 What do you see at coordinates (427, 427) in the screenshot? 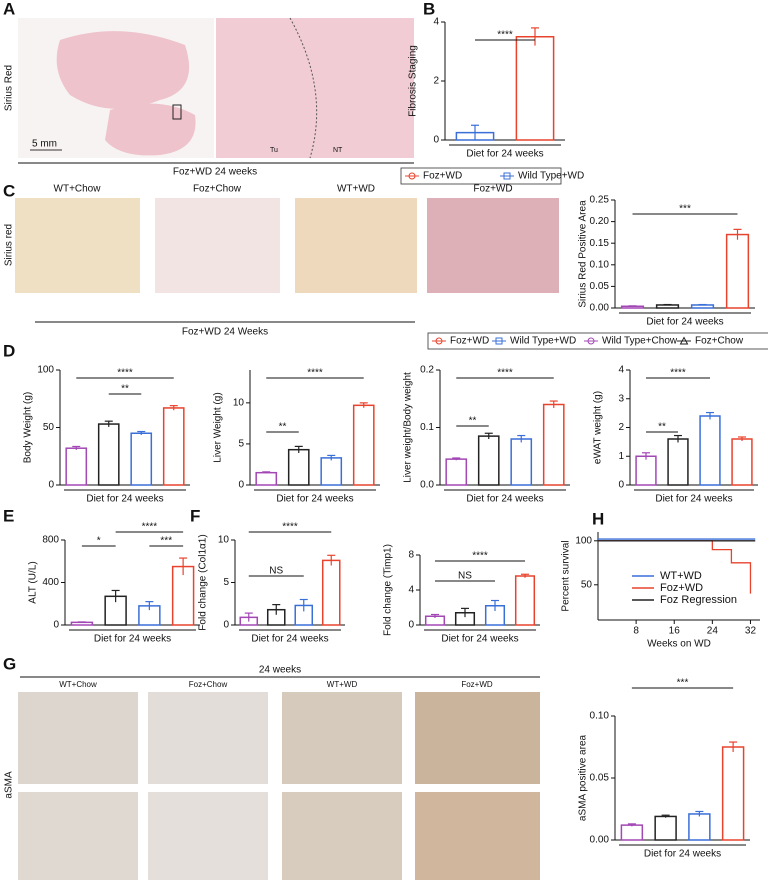
I see `y-tick-label: 0.1` at bounding box center [427, 427].